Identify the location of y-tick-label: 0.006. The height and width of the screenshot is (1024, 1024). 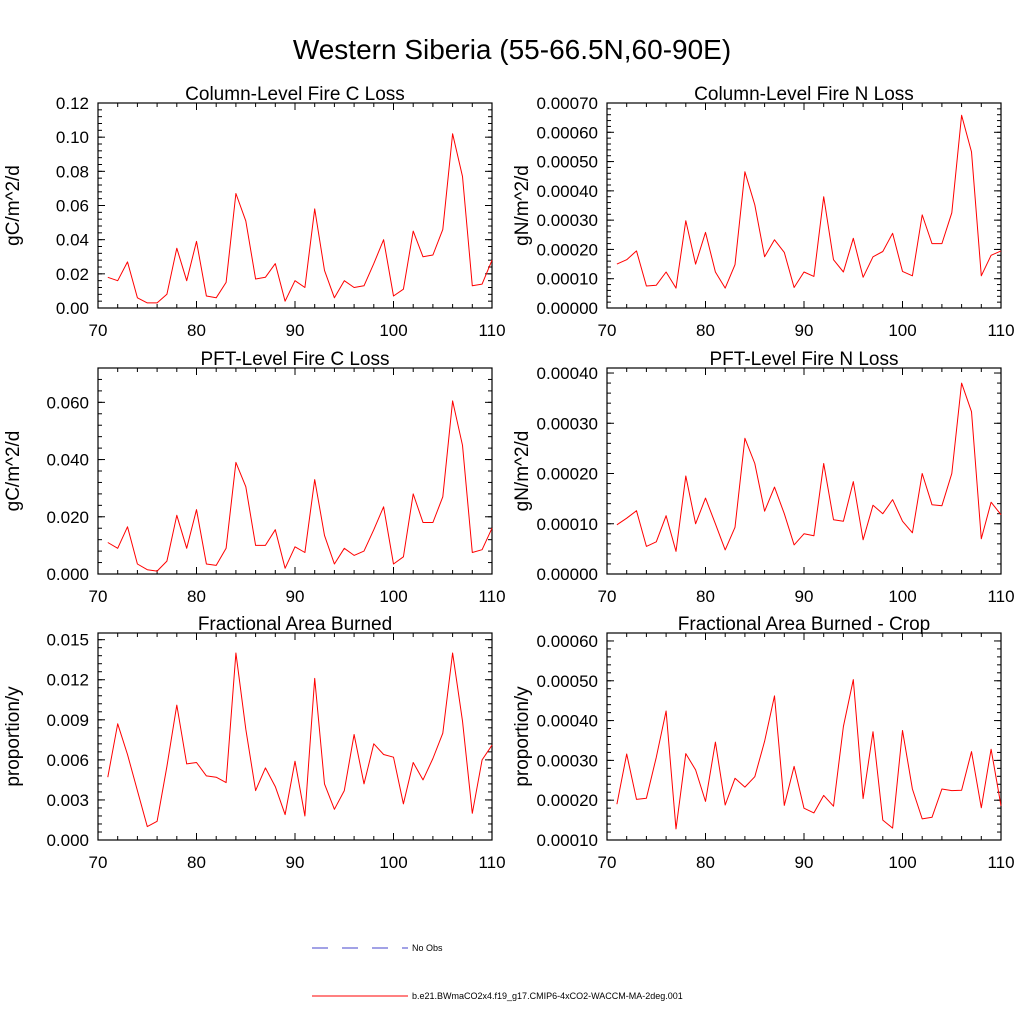
(67, 760).